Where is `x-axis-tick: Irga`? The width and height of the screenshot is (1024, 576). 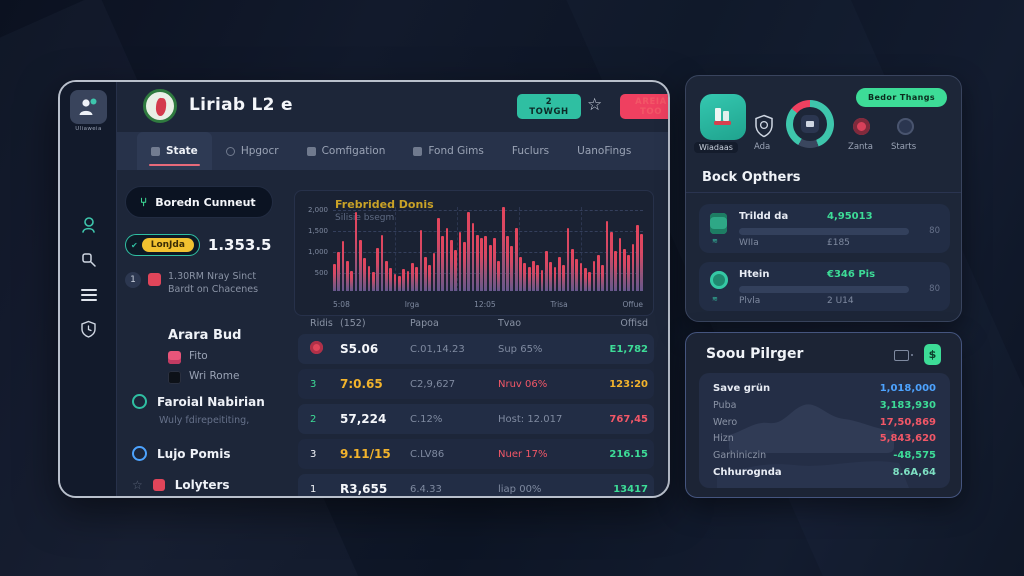
x-axis-tick: Irga is located at coordinates (412, 304).